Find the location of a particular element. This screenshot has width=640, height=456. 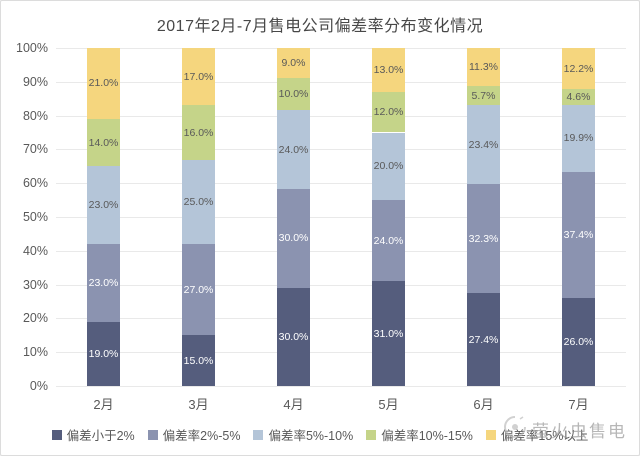

bar-data-label: 32.3% is located at coordinates (483, 238).